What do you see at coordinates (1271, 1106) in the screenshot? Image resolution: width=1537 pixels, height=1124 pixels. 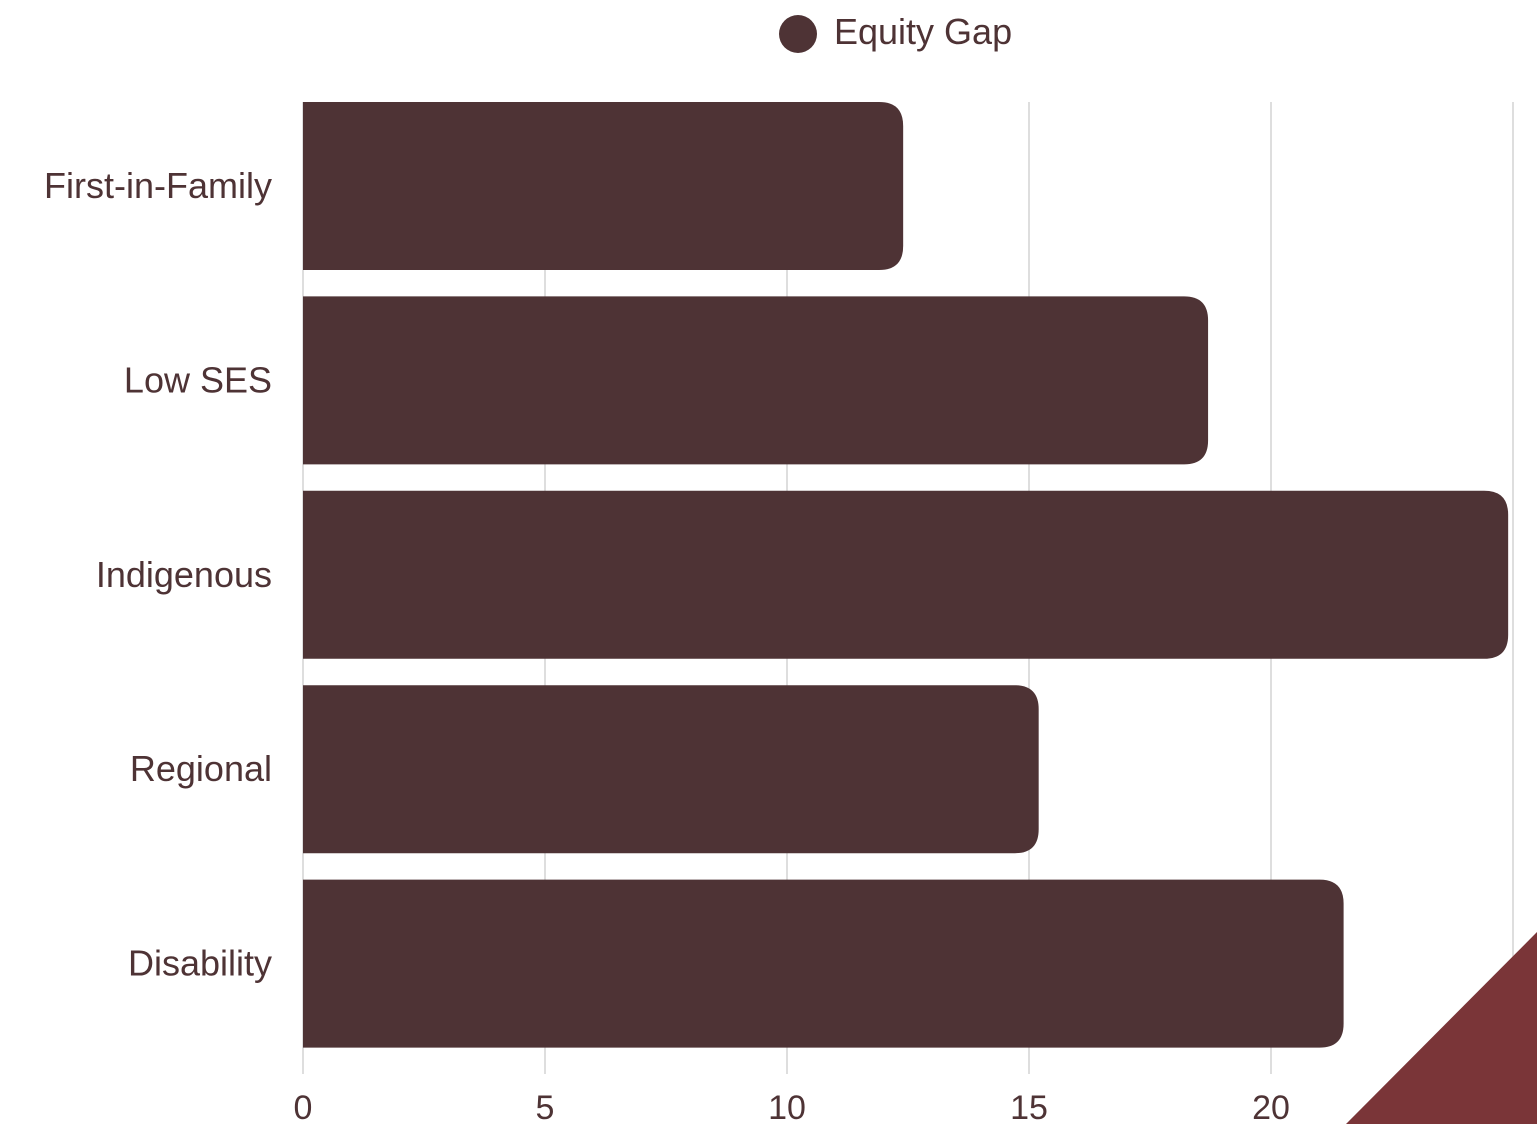 I see `x-tick-label: 20` at bounding box center [1271, 1106].